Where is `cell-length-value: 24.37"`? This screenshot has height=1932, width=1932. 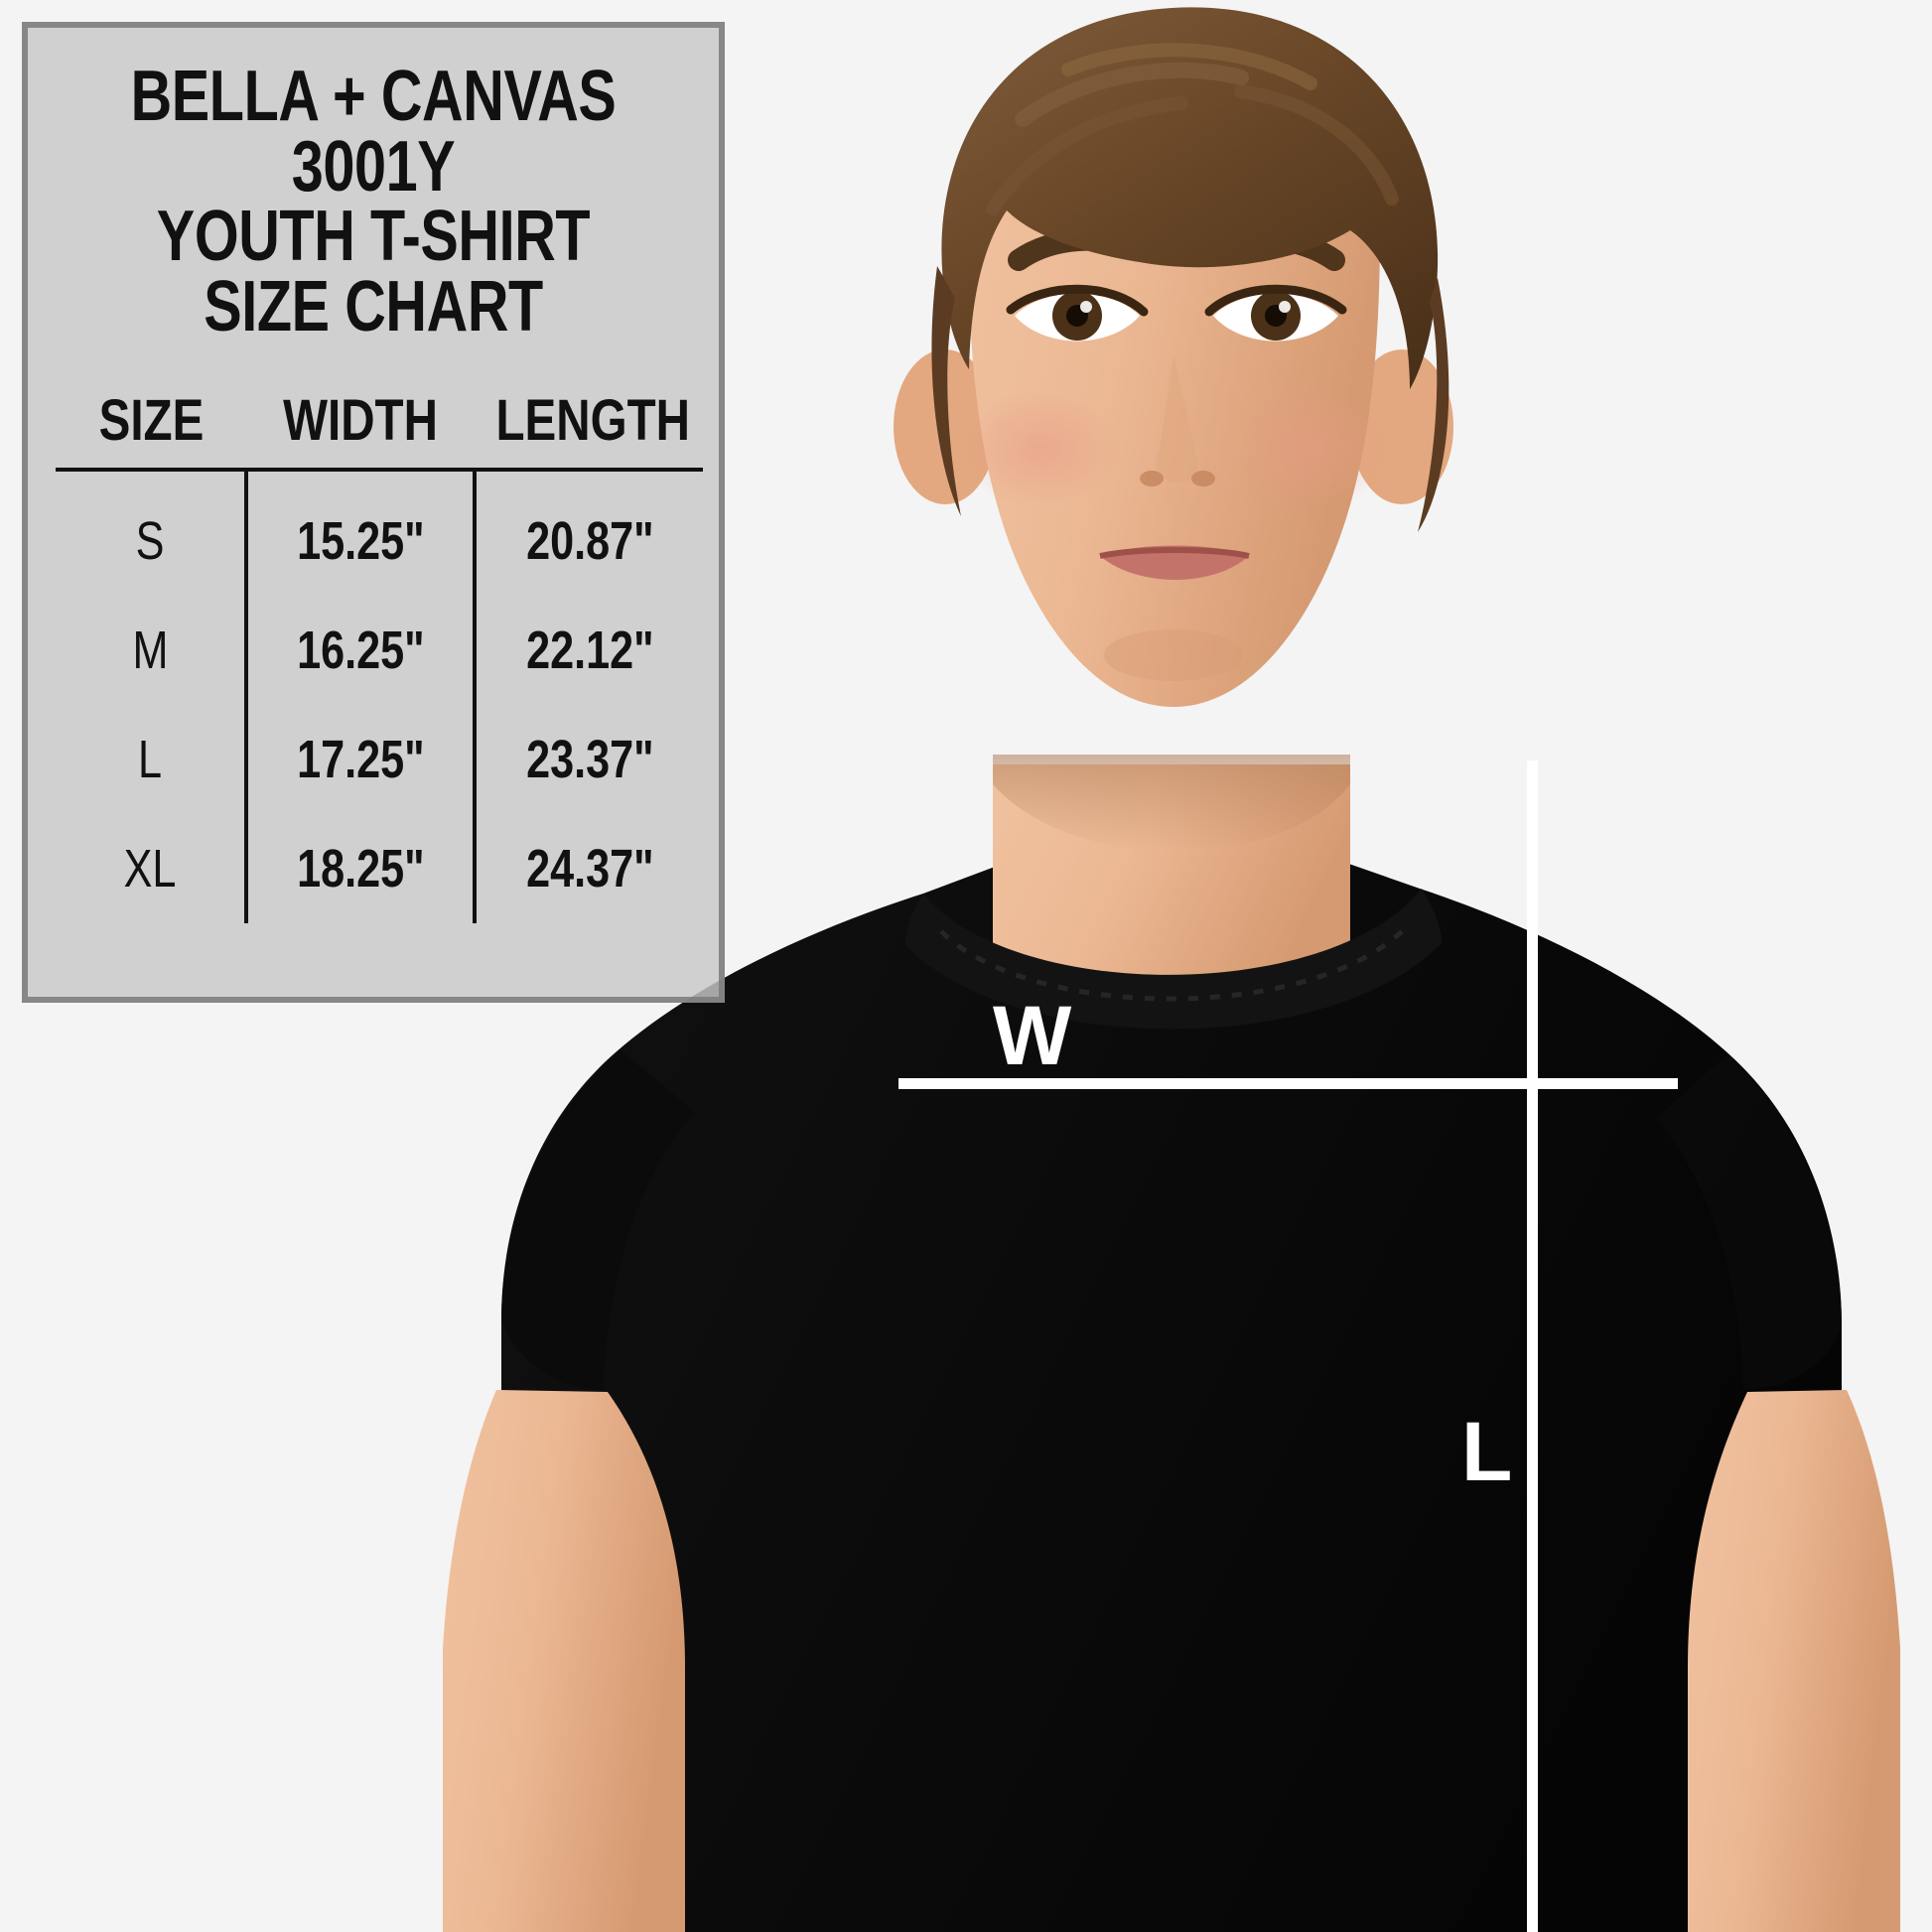 cell-length-value: 24.37" is located at coordinates (589, 869).